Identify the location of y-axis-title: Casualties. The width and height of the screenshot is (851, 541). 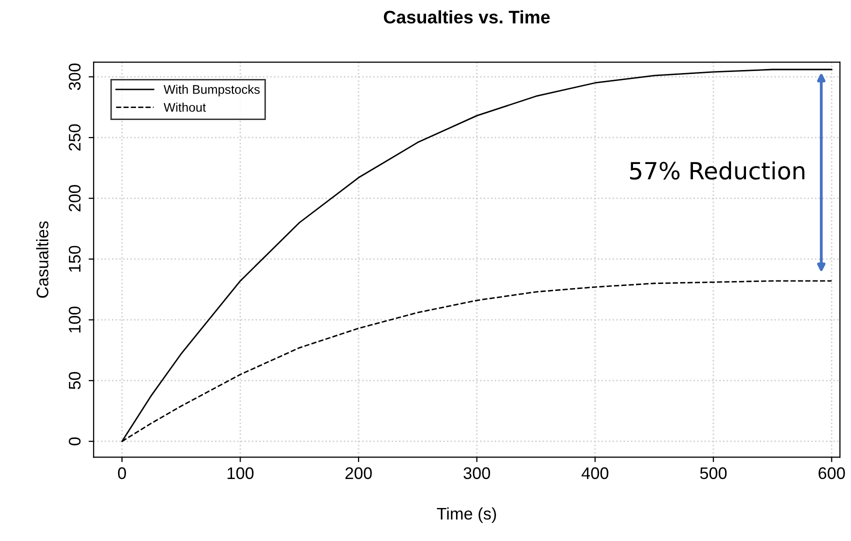
(42, 259).